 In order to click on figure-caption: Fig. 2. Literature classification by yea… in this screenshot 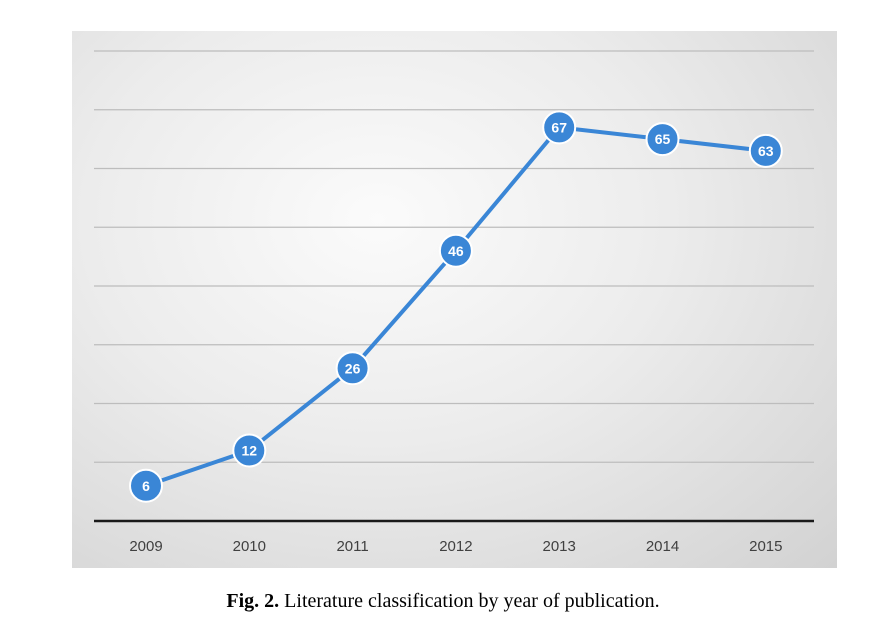, I will do `click(443, 601)`.